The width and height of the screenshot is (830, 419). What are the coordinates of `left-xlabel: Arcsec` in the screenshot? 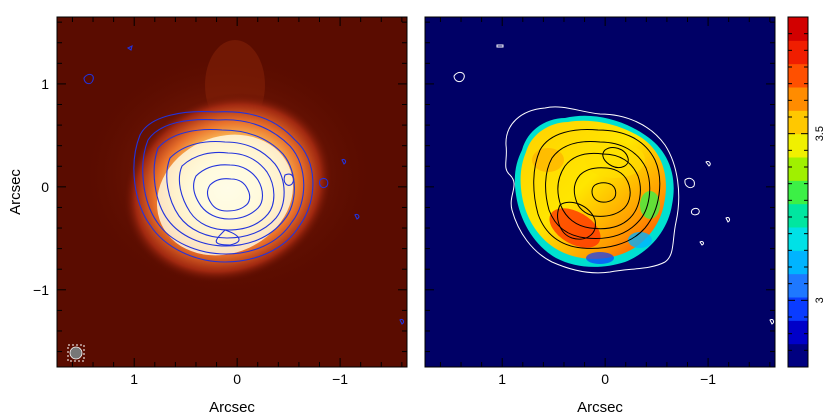 It's located at (232, 407).